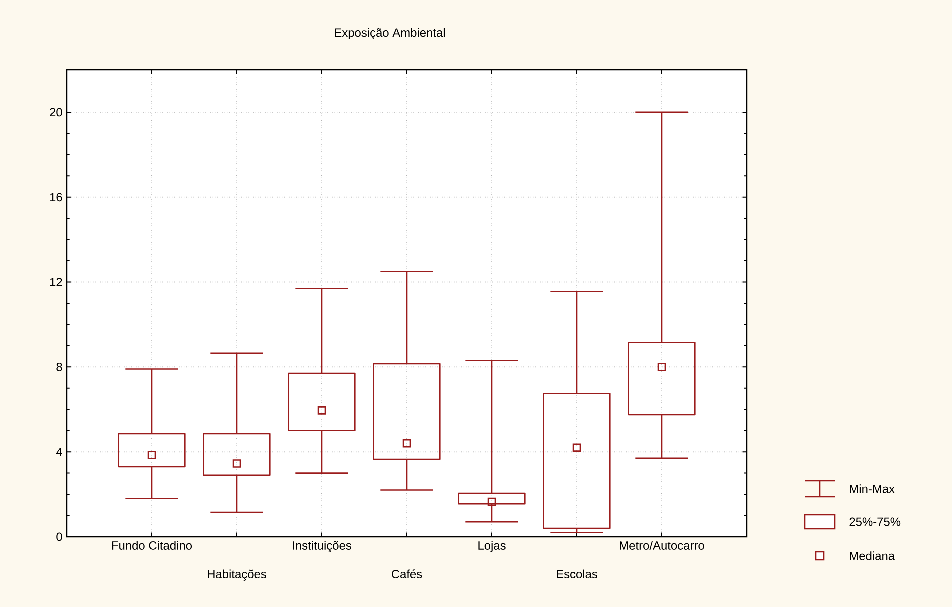 This screenshot has width=952, height=607. Describe the element at coordinates (390, 34) in the screenshot. I see `chart-title: Exposição Ambiental` at that location.